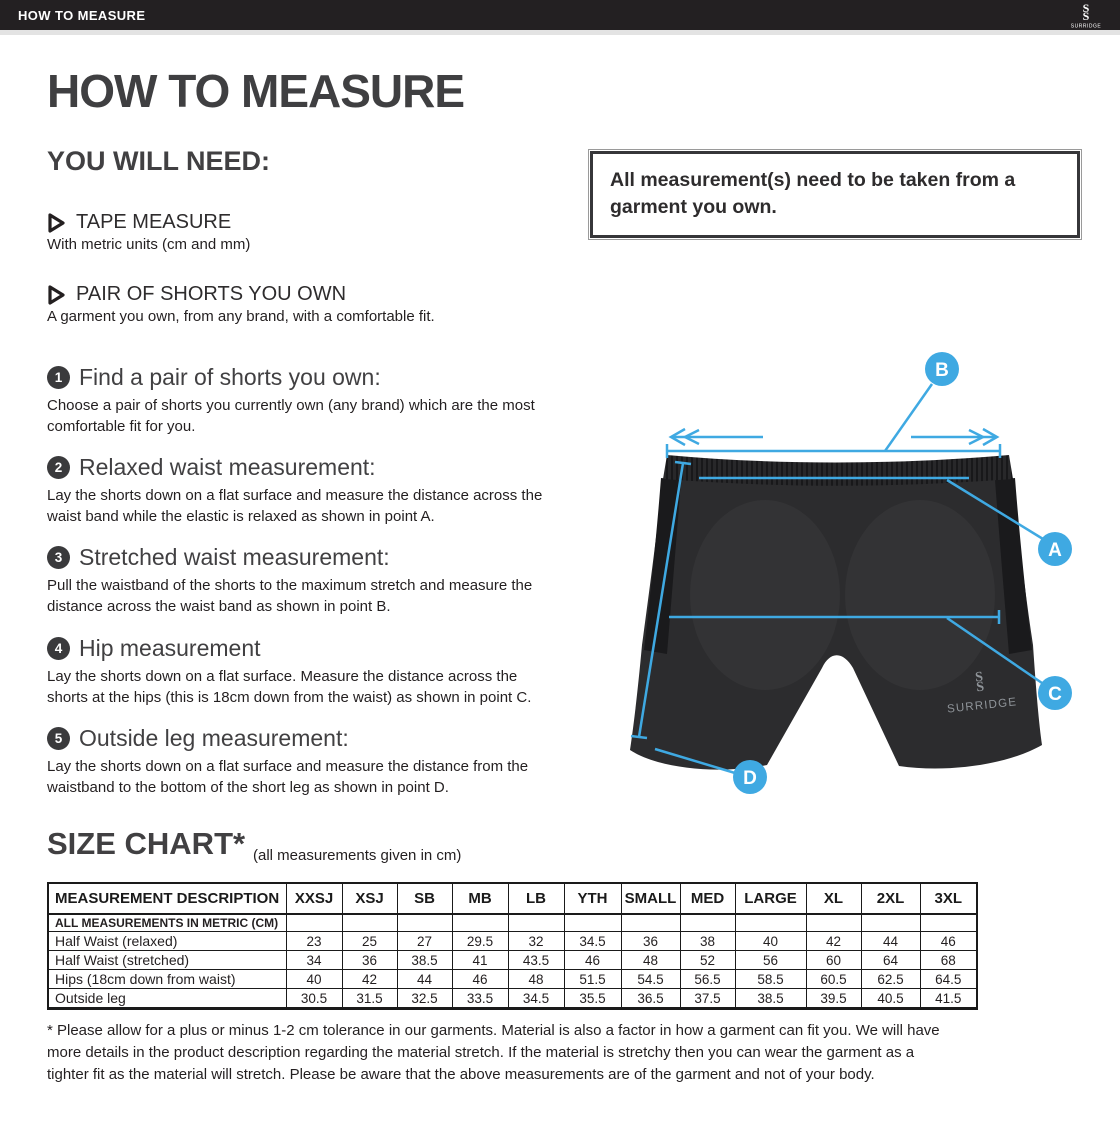  What do you see at coordinates (480, 898) in the screenshot?
I see `column-header: MB` at bounding box center [480, 898].